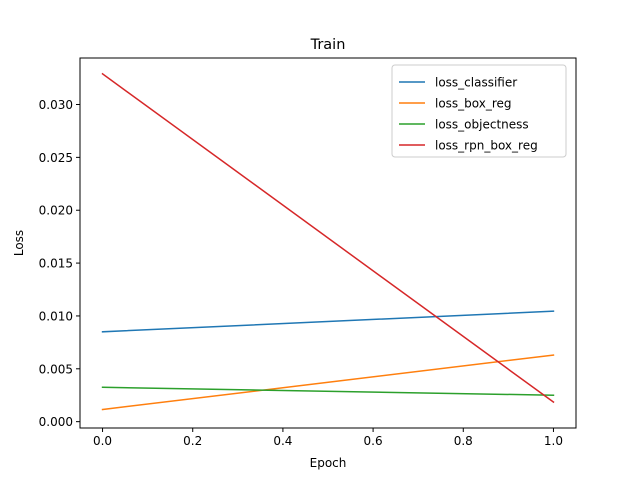 Image resolution: width=640 pixels, height=480 pixels. I want to click on y-tick-label: 0.005, so click(56, 369).